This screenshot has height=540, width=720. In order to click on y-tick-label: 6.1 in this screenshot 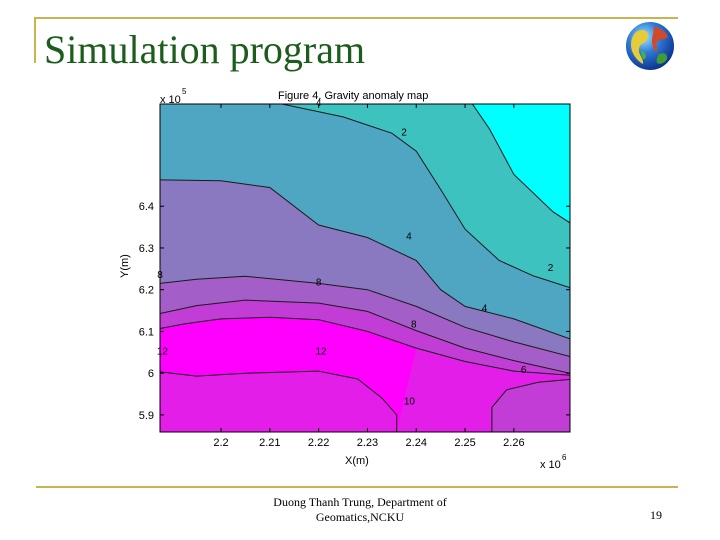, I will do `click(146, 332)`.